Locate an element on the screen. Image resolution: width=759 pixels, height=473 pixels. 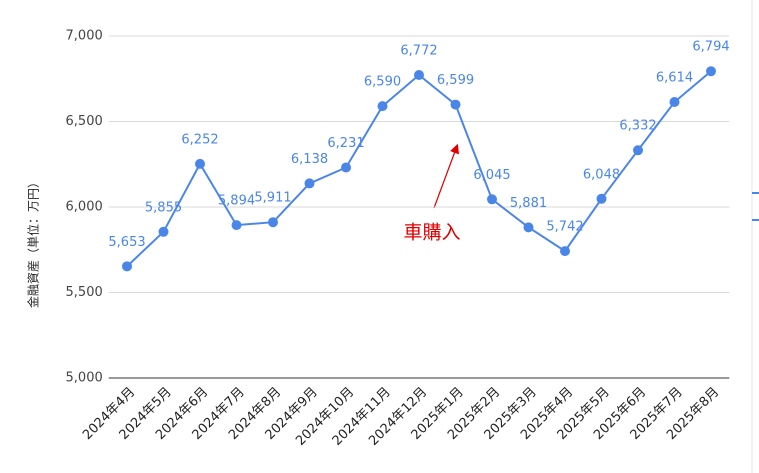
data-label: 5,742 is located at coordinates (564, 227).